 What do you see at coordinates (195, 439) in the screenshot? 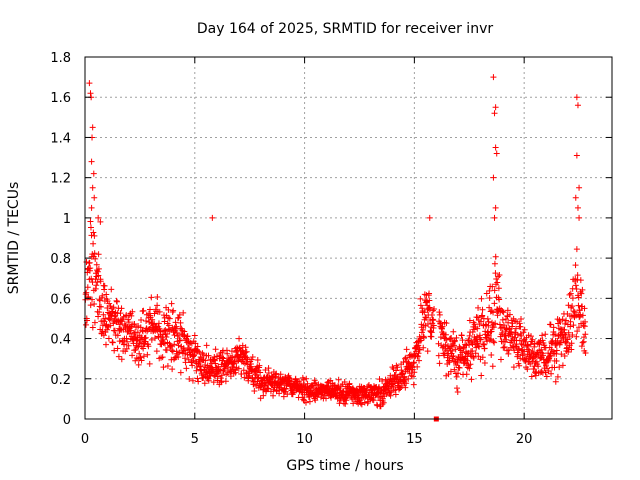
I see `x-tick-label: 5` at bounding box center [195, 439].